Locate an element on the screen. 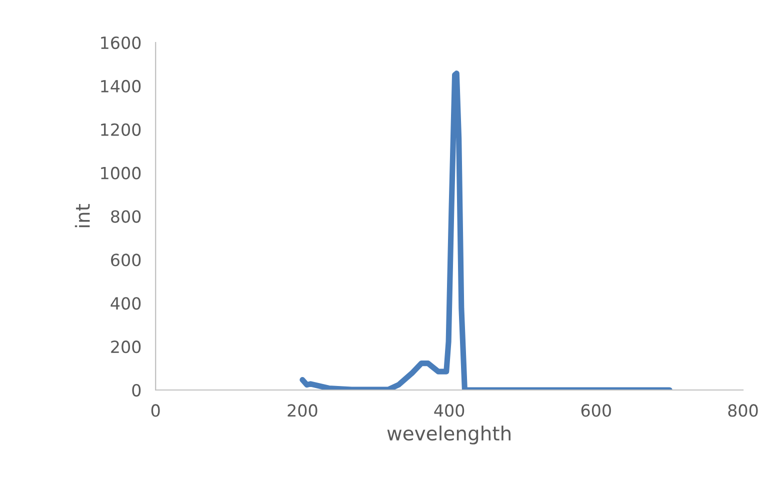  x-axis-title: wevelenghth is located at coordinates (448, 435).